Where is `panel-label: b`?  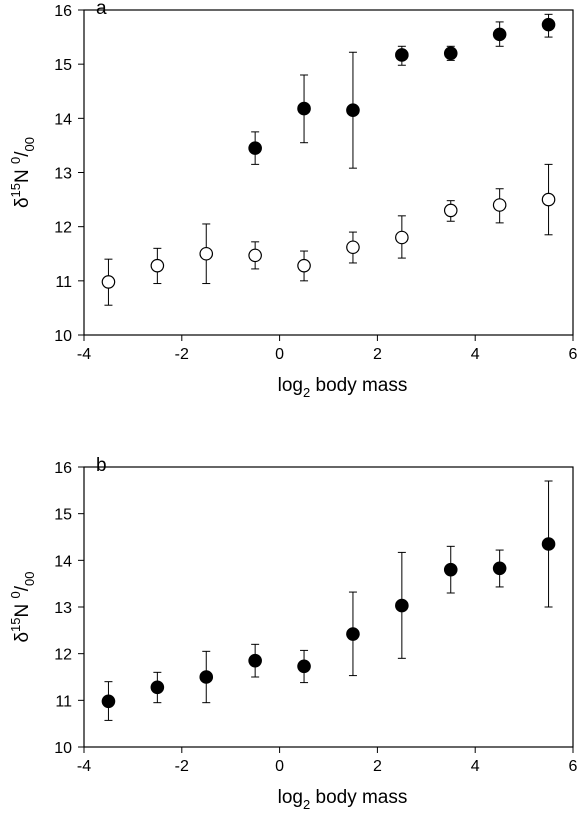
panel-label: b is located at coordinates (101, 465).